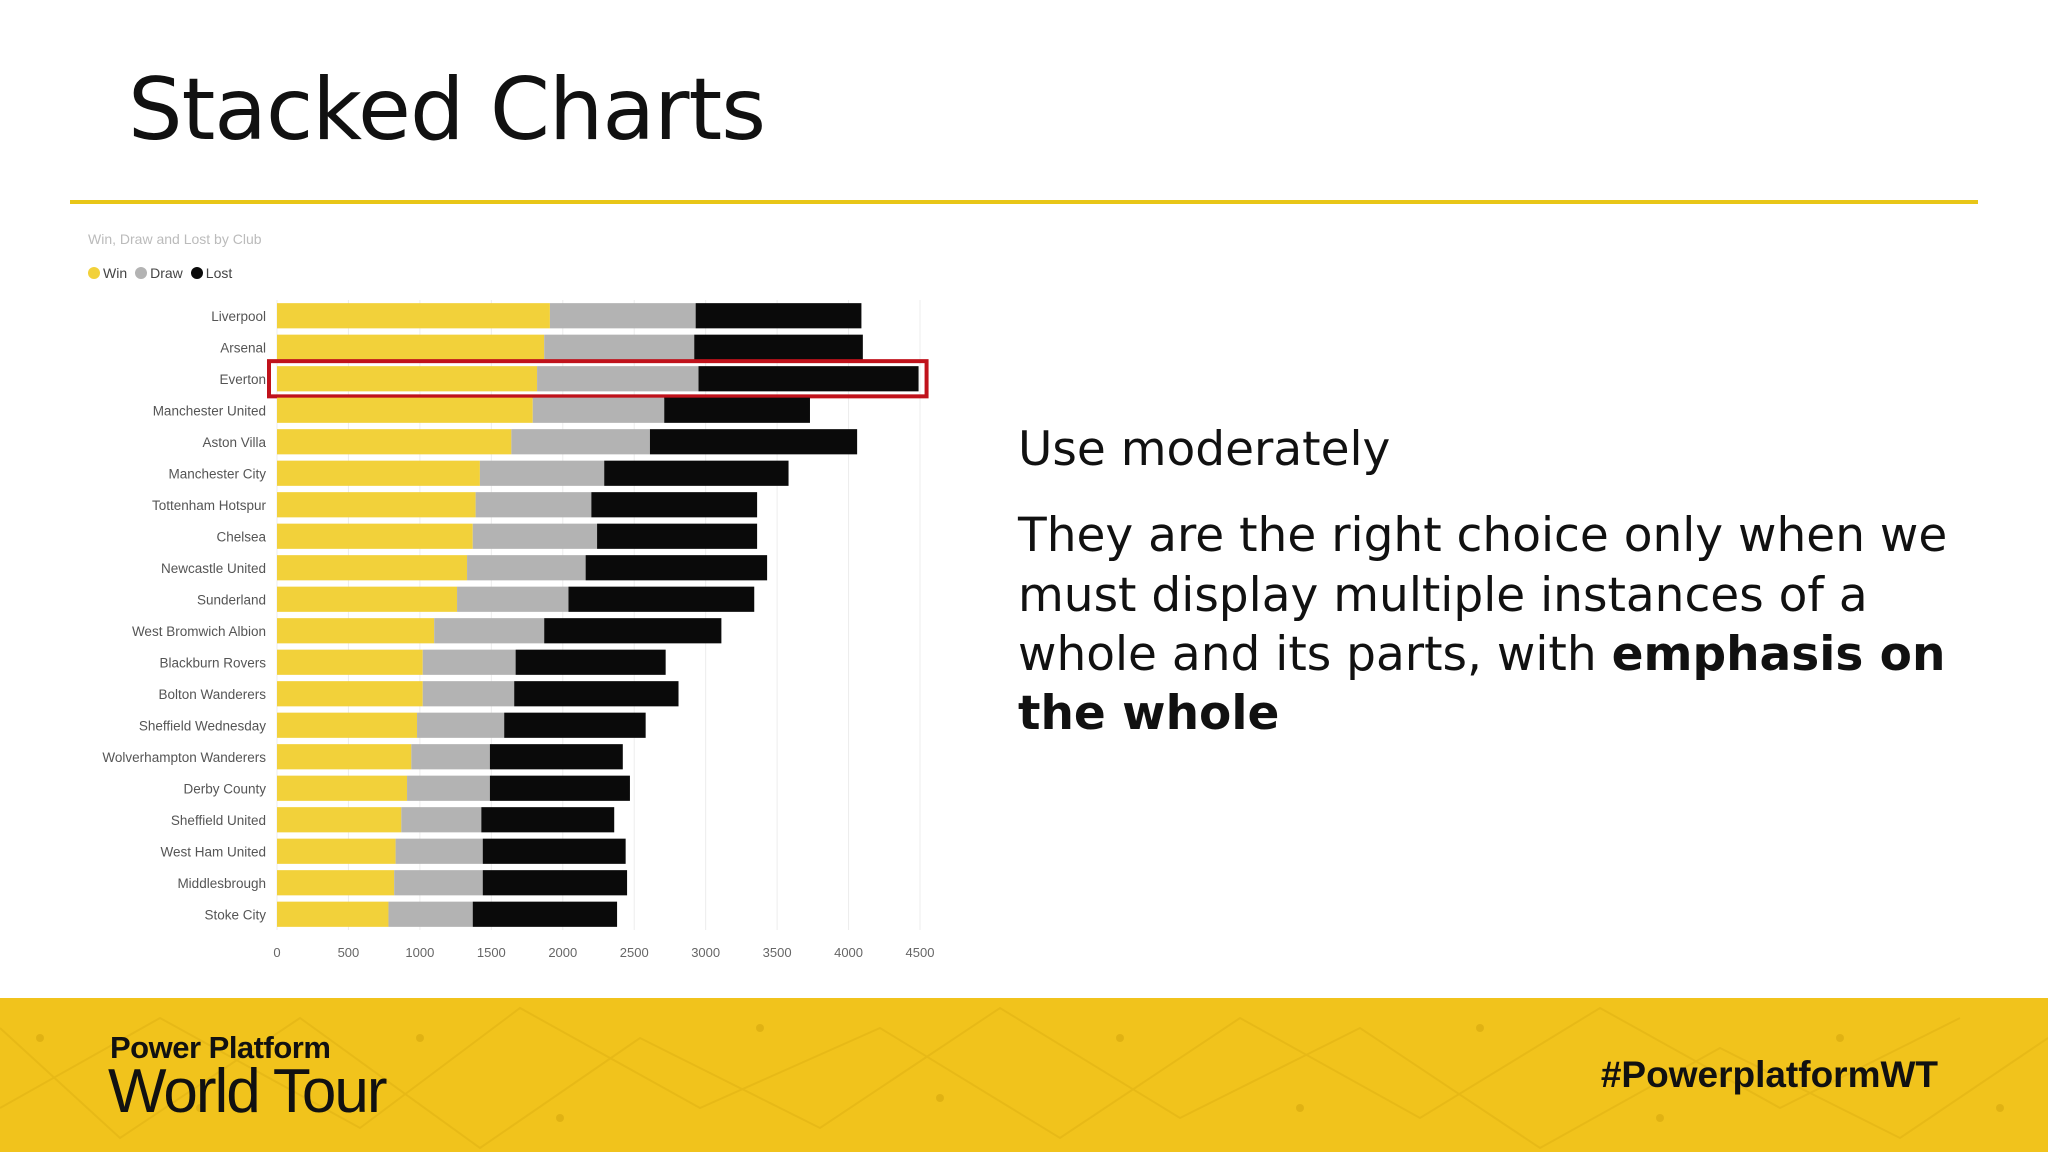 Image resolution: width=2048 pixels, height=1152 pixels. What do you see at coordinates (1482, 684) in the screenshot?
I see `point-emphasis: emphasis on the whole` at bounding box center [1482, 684].